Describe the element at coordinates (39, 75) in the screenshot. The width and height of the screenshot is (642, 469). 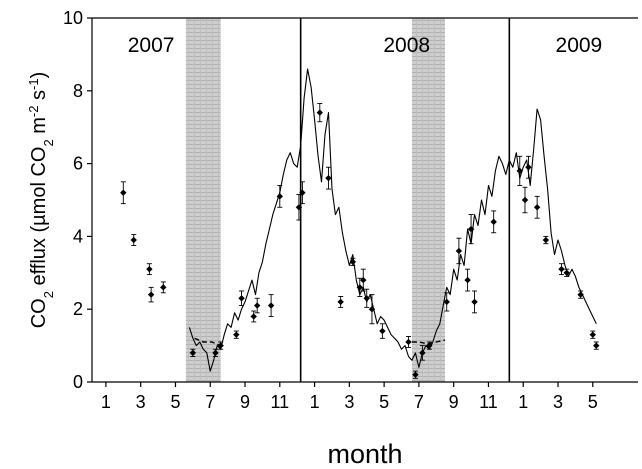
I see `y-label-part: )` at that location.